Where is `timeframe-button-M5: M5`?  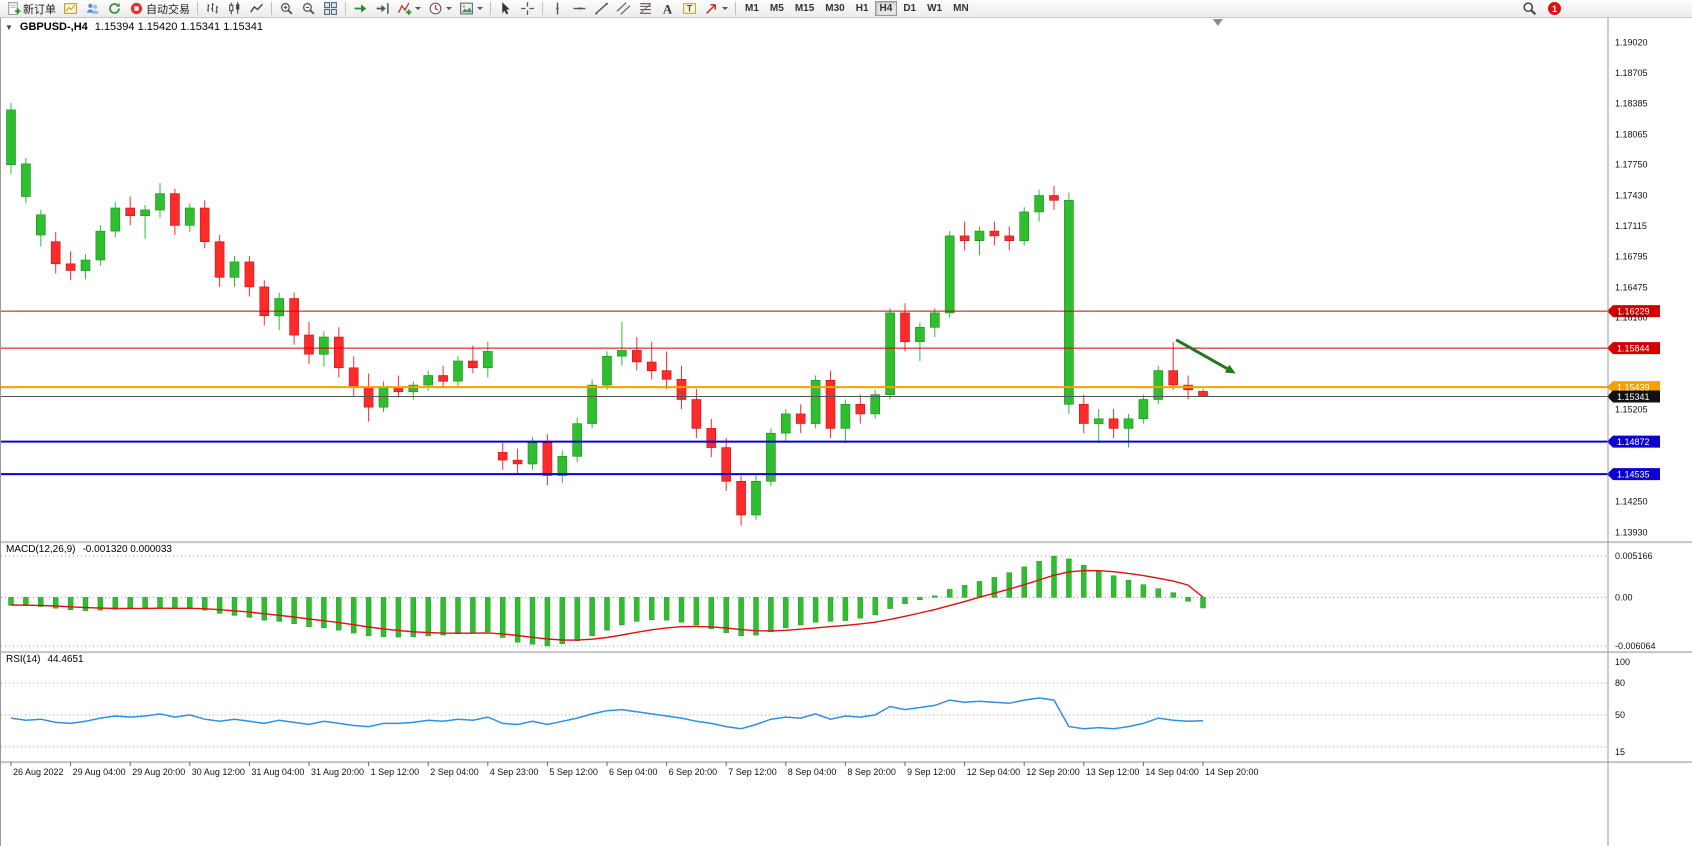 timeframe-button-M5: M5 is located at coordinates (777, 8).